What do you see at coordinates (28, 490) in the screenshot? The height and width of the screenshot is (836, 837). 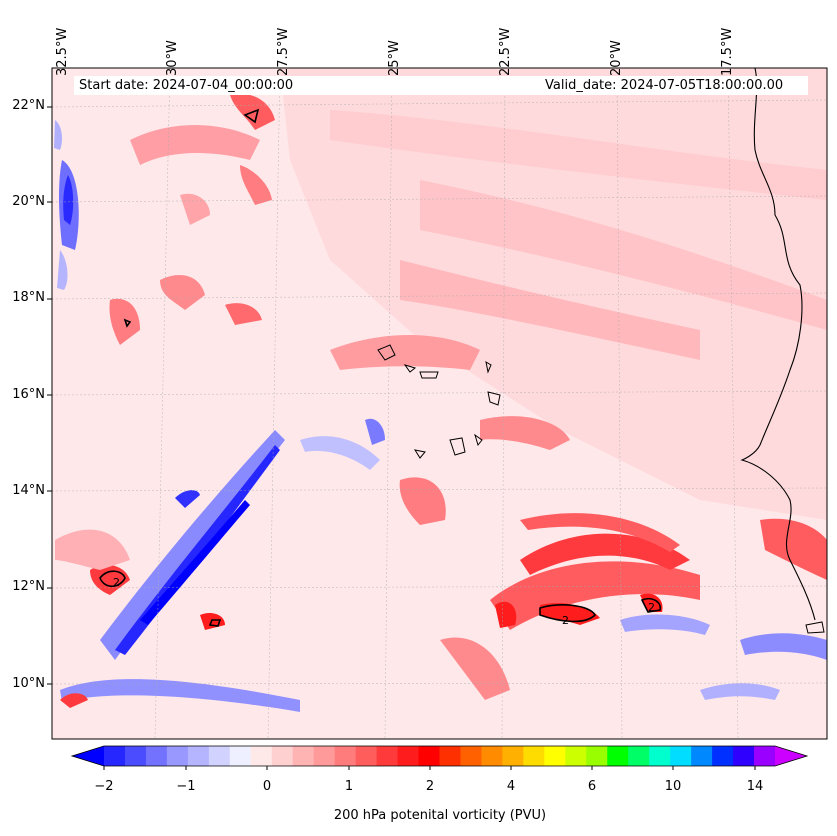 I see `lat-label: 14°N` at bounding box center [28, 490].